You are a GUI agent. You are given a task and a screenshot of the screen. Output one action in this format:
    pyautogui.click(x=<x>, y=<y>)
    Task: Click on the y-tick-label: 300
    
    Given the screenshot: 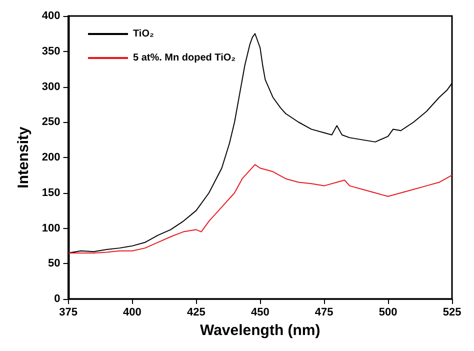 What is the action you would take?
    pyautogui.click(x=51, y=86)
    